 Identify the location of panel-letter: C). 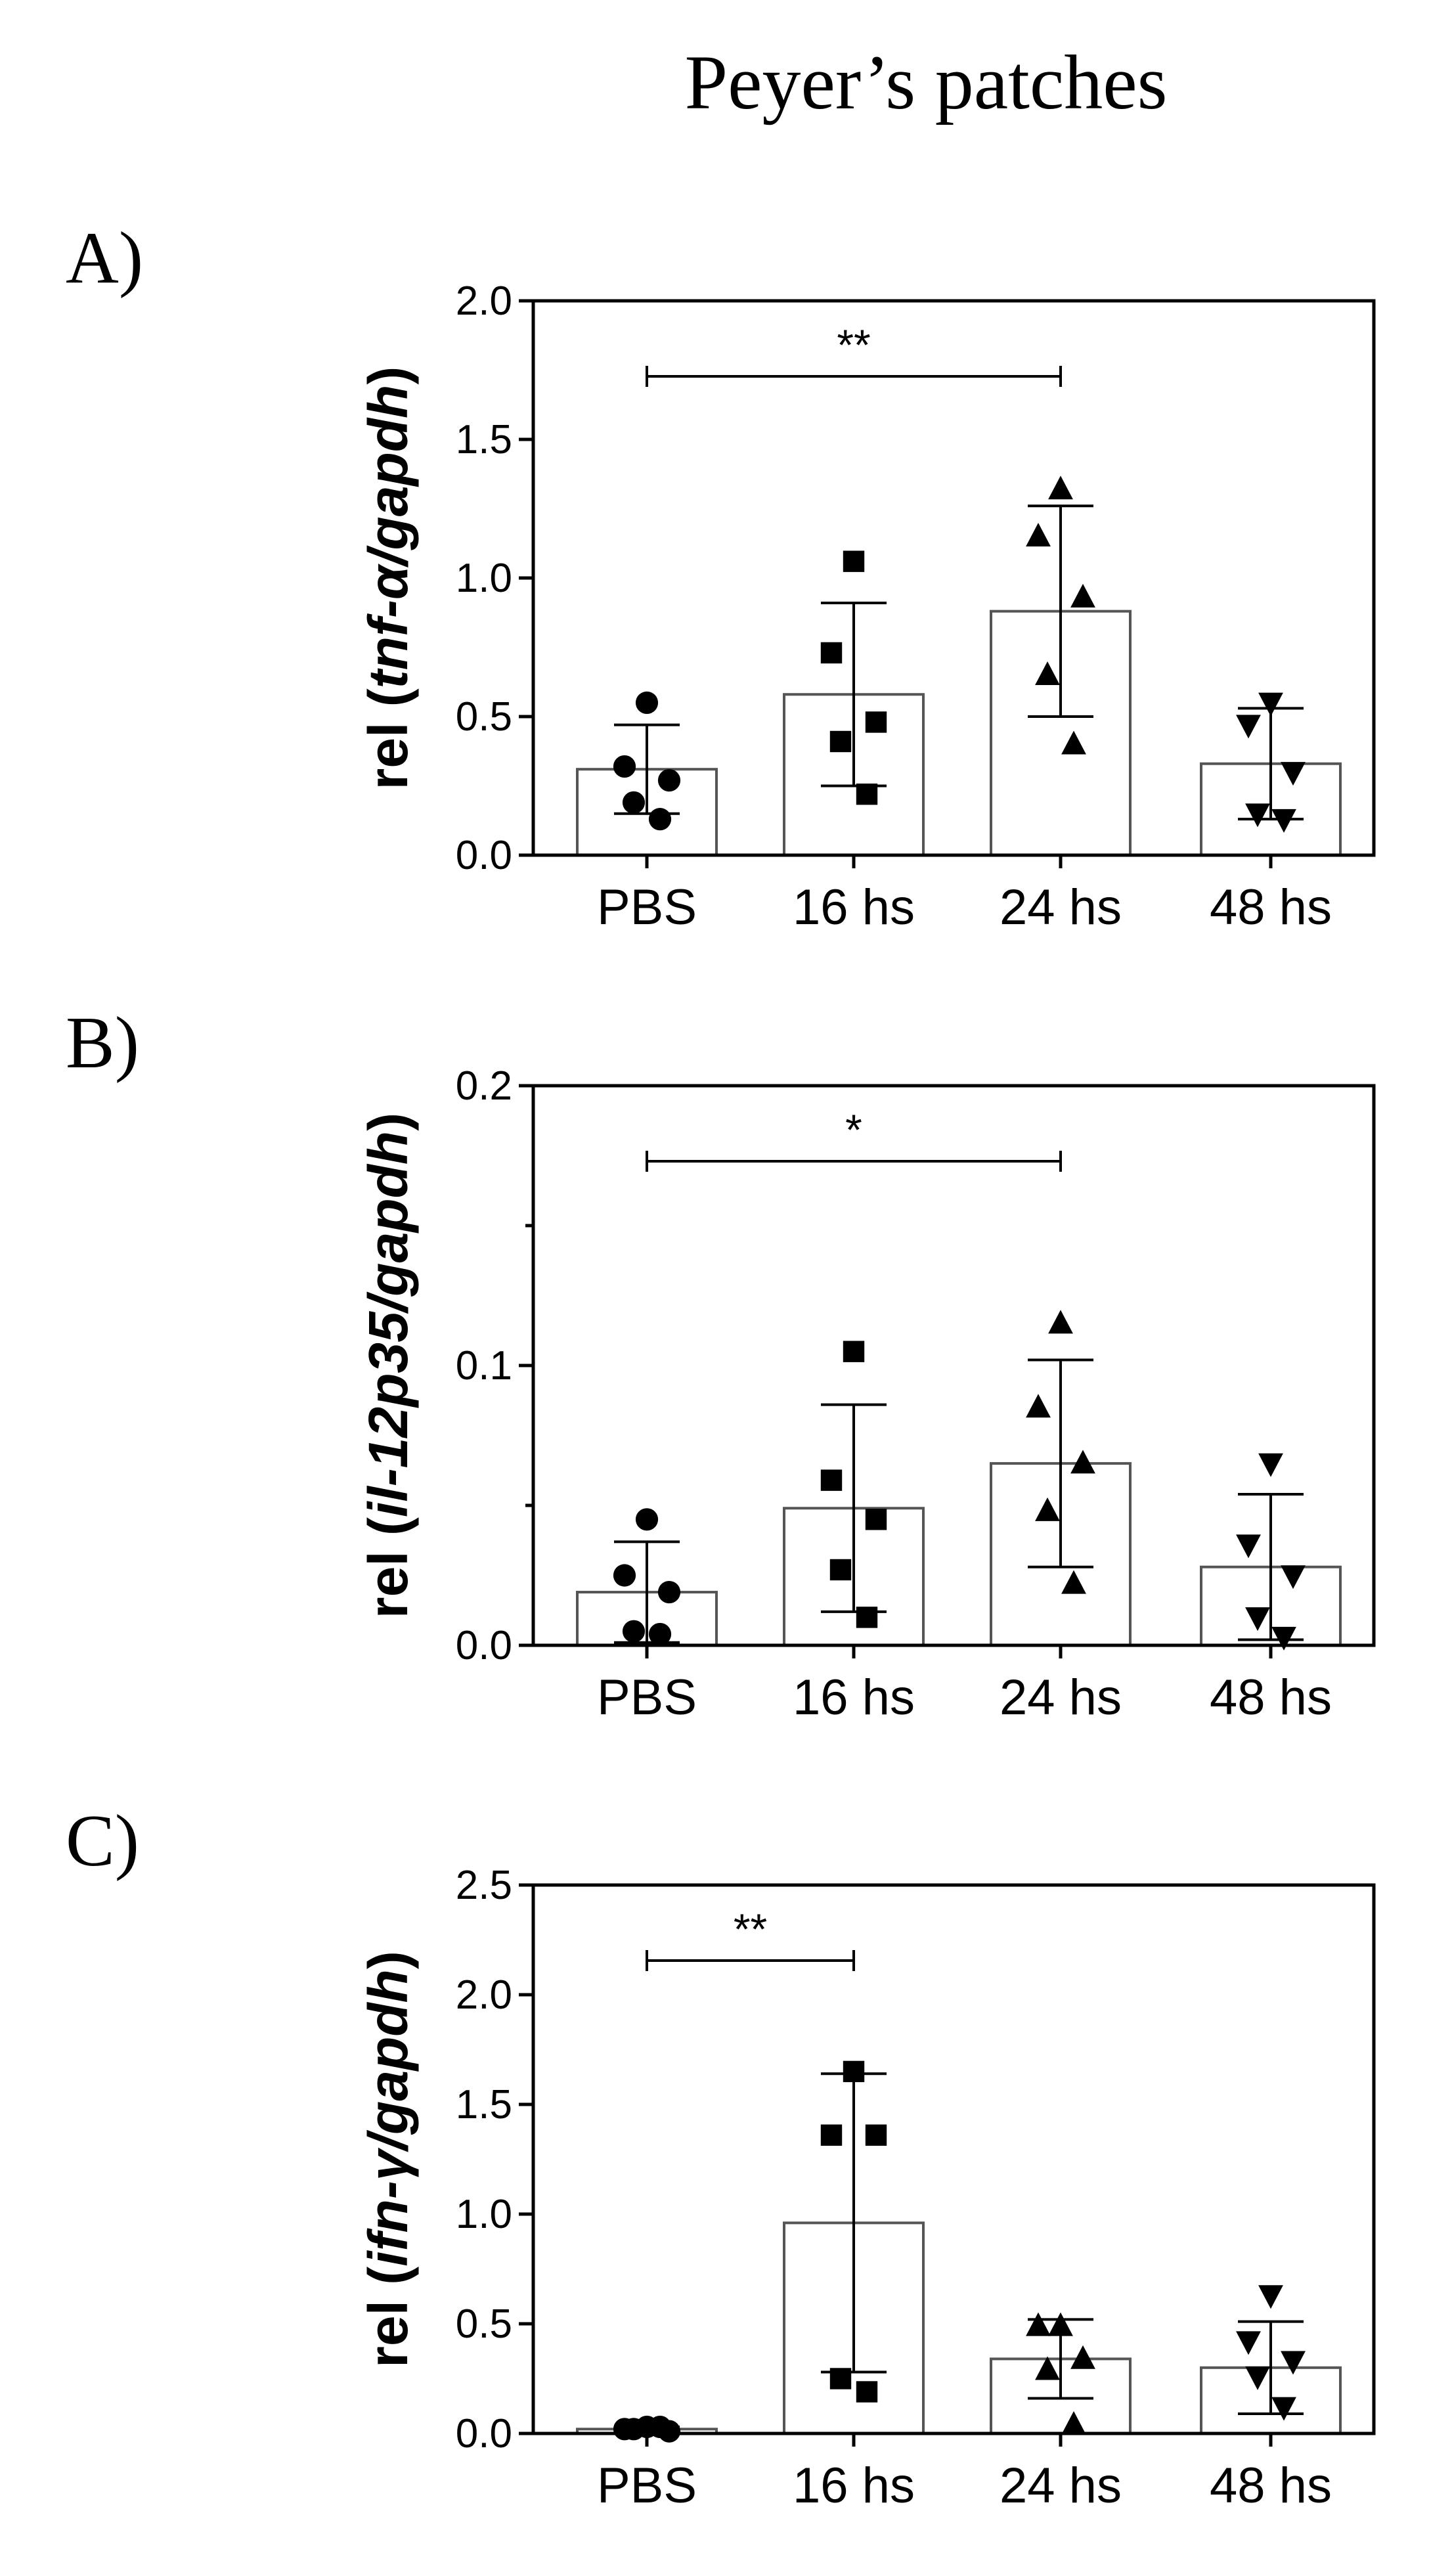
(102, 1841).